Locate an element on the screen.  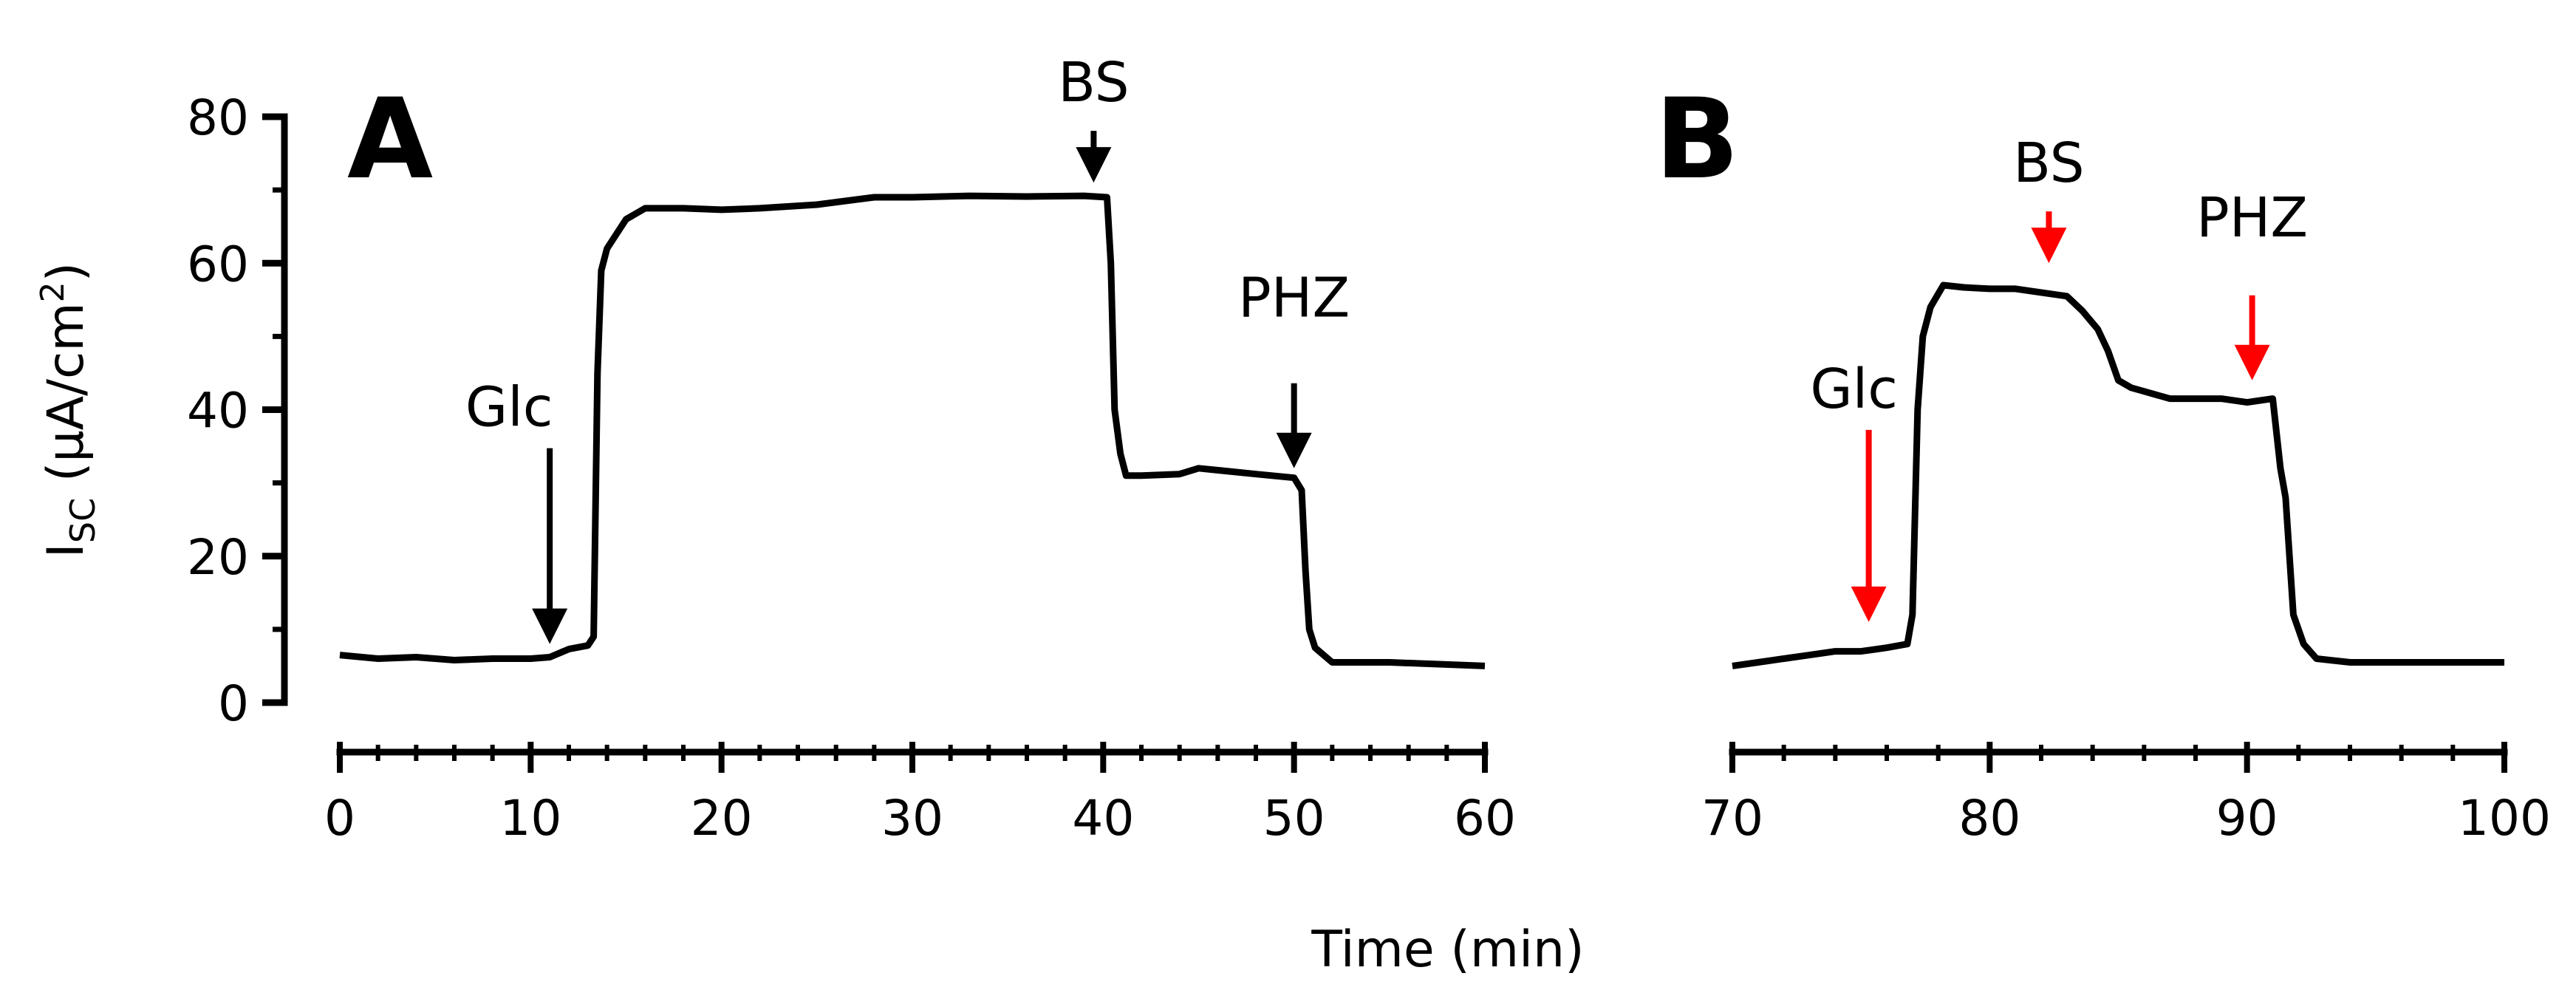
panel-letter-B: B is located at coordinates (1697, 139).